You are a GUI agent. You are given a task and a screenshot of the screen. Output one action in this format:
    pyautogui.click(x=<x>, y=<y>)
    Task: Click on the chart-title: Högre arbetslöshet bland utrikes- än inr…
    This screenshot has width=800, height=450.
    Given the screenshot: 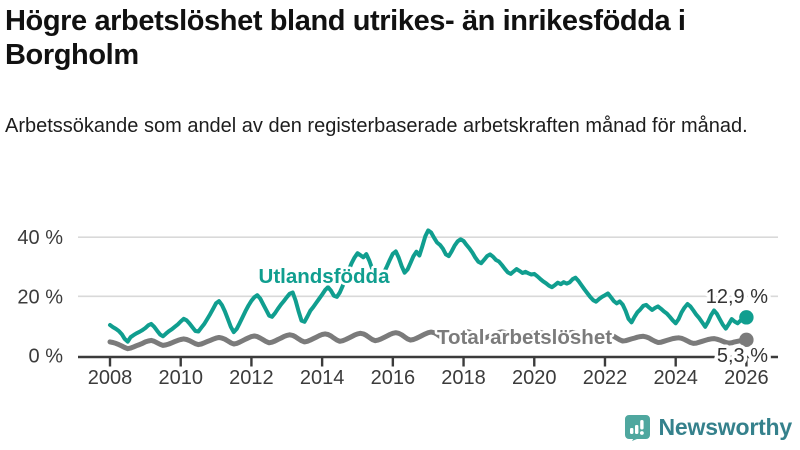 What is the action you would take?
    pyautogui.click(x=345, y=38)
    